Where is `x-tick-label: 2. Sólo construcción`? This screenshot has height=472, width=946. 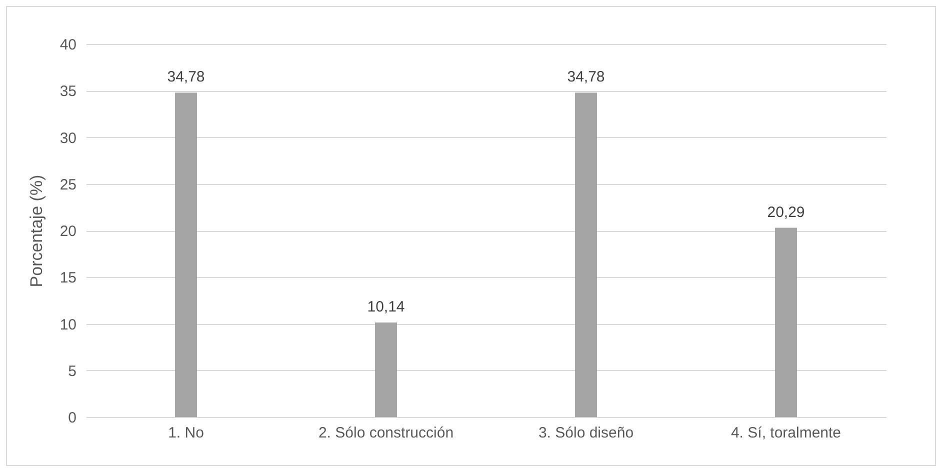
x-tick-label: 2. Sólo construcción is located at coordinates (386, 433).